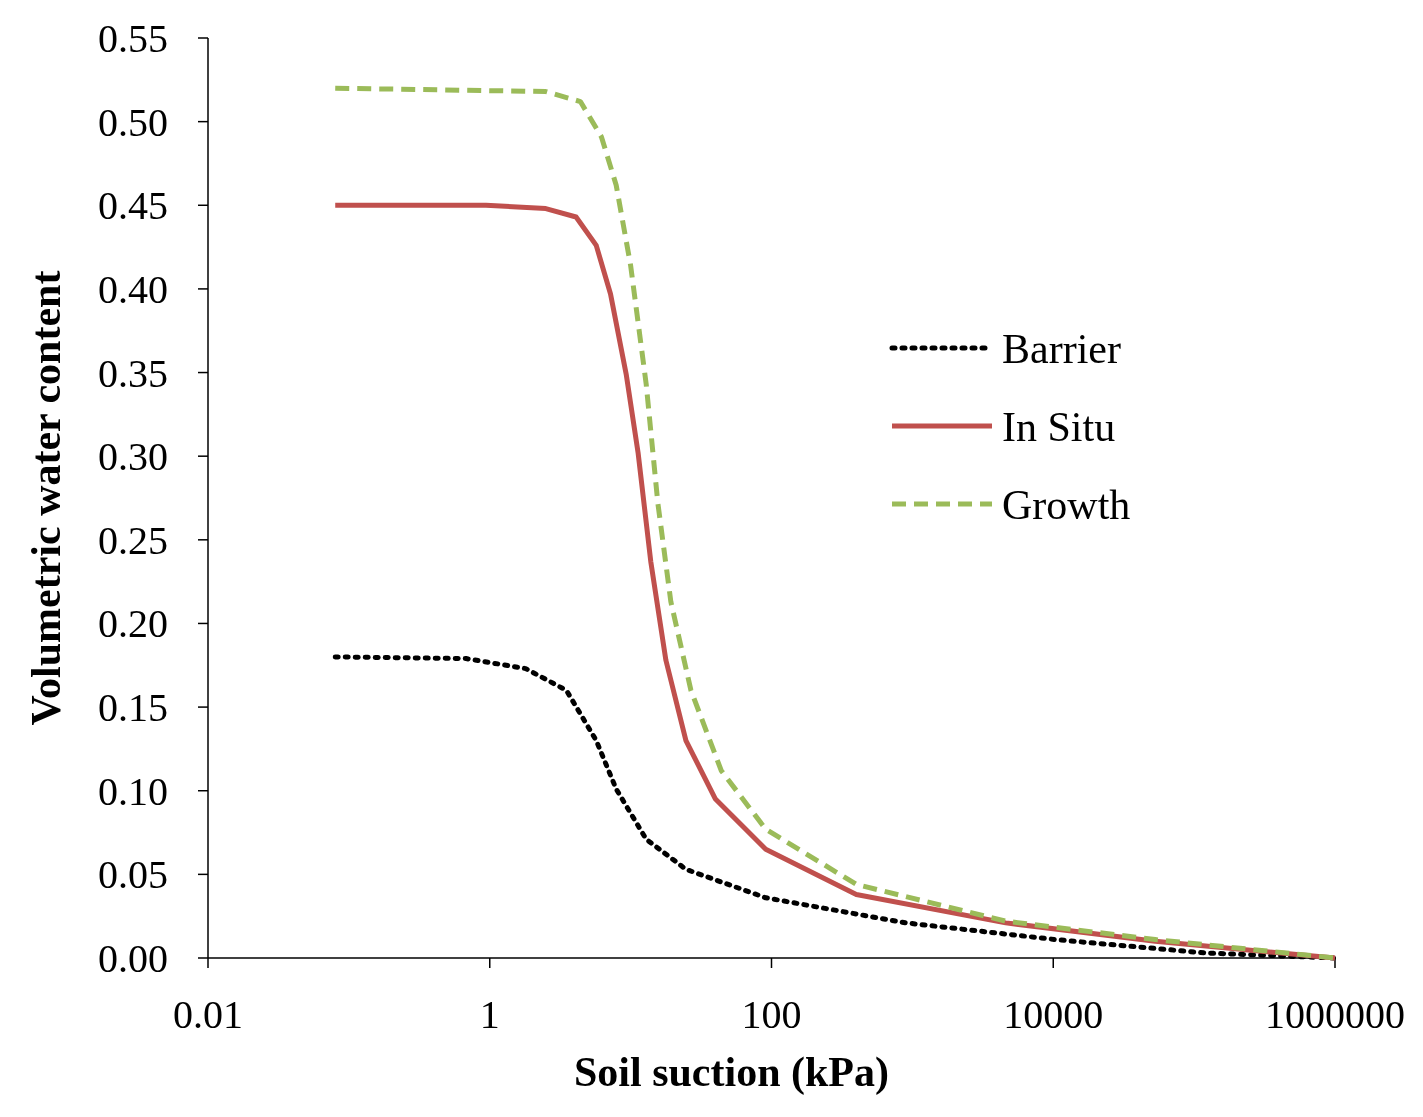 The image size is (1423, 1117). What do you see at coordinates (133, 38) in the screenshot?
I see `y-tick-label: 0.55` at bounding box center [133, 38].